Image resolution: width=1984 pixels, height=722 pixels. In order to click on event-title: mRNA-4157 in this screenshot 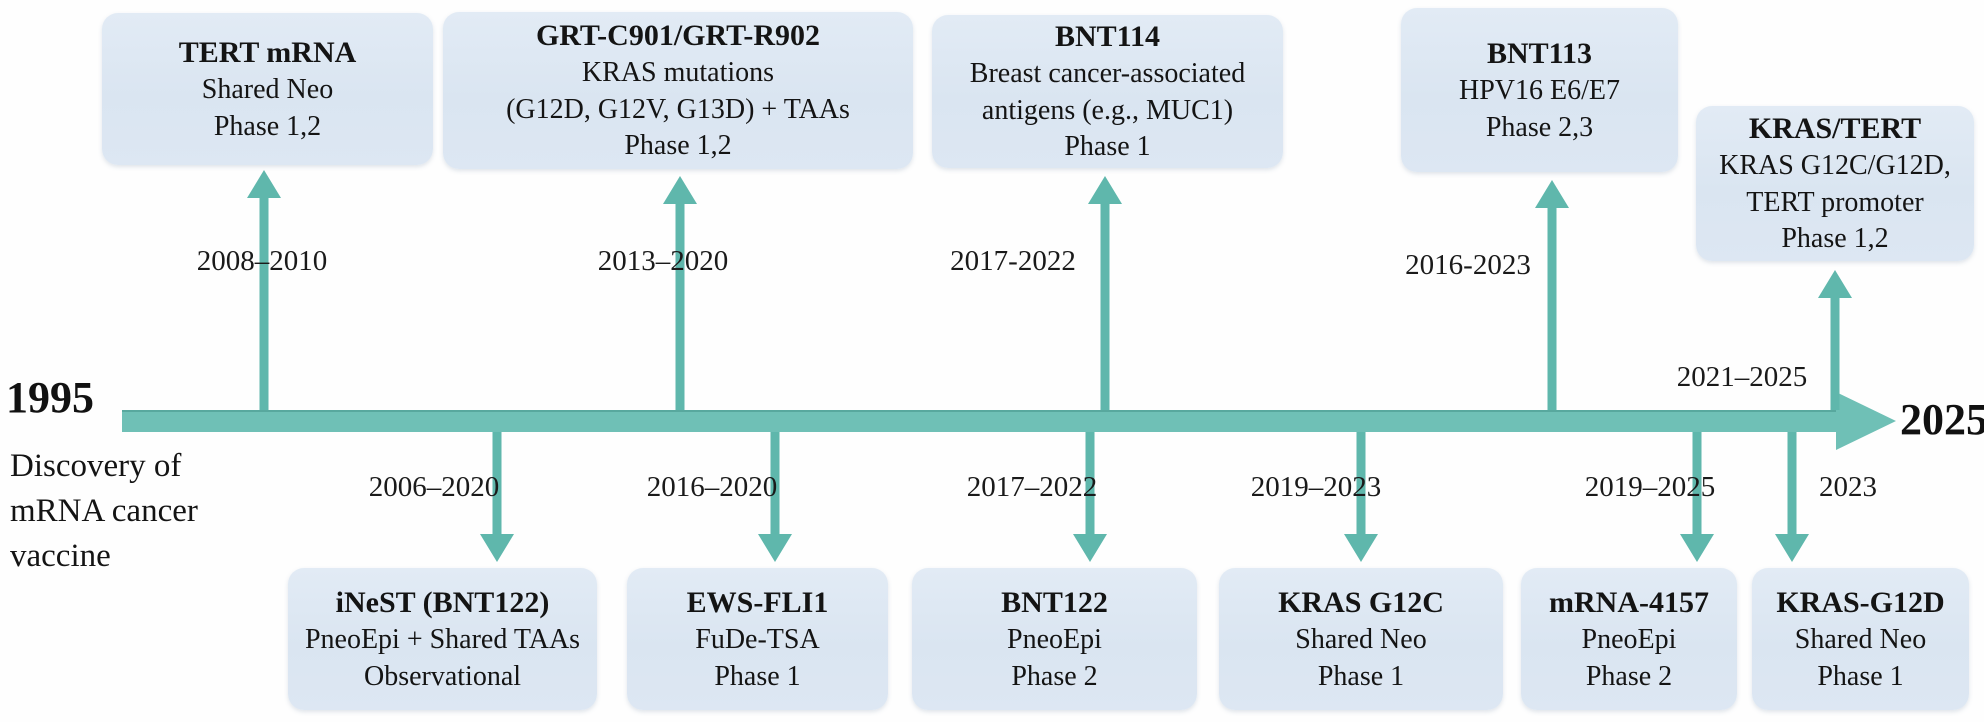, I will do `click(1629, 602)`.